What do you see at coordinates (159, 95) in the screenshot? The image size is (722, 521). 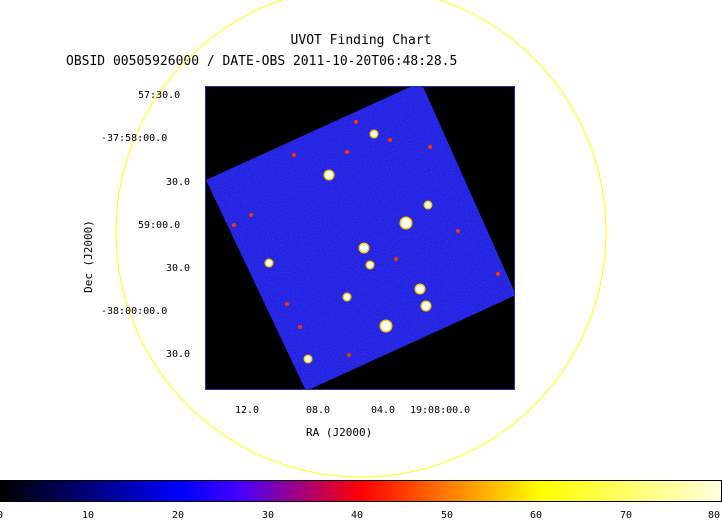 I see `dec-tick: 57:30.0` at bounding box center [159, 95].